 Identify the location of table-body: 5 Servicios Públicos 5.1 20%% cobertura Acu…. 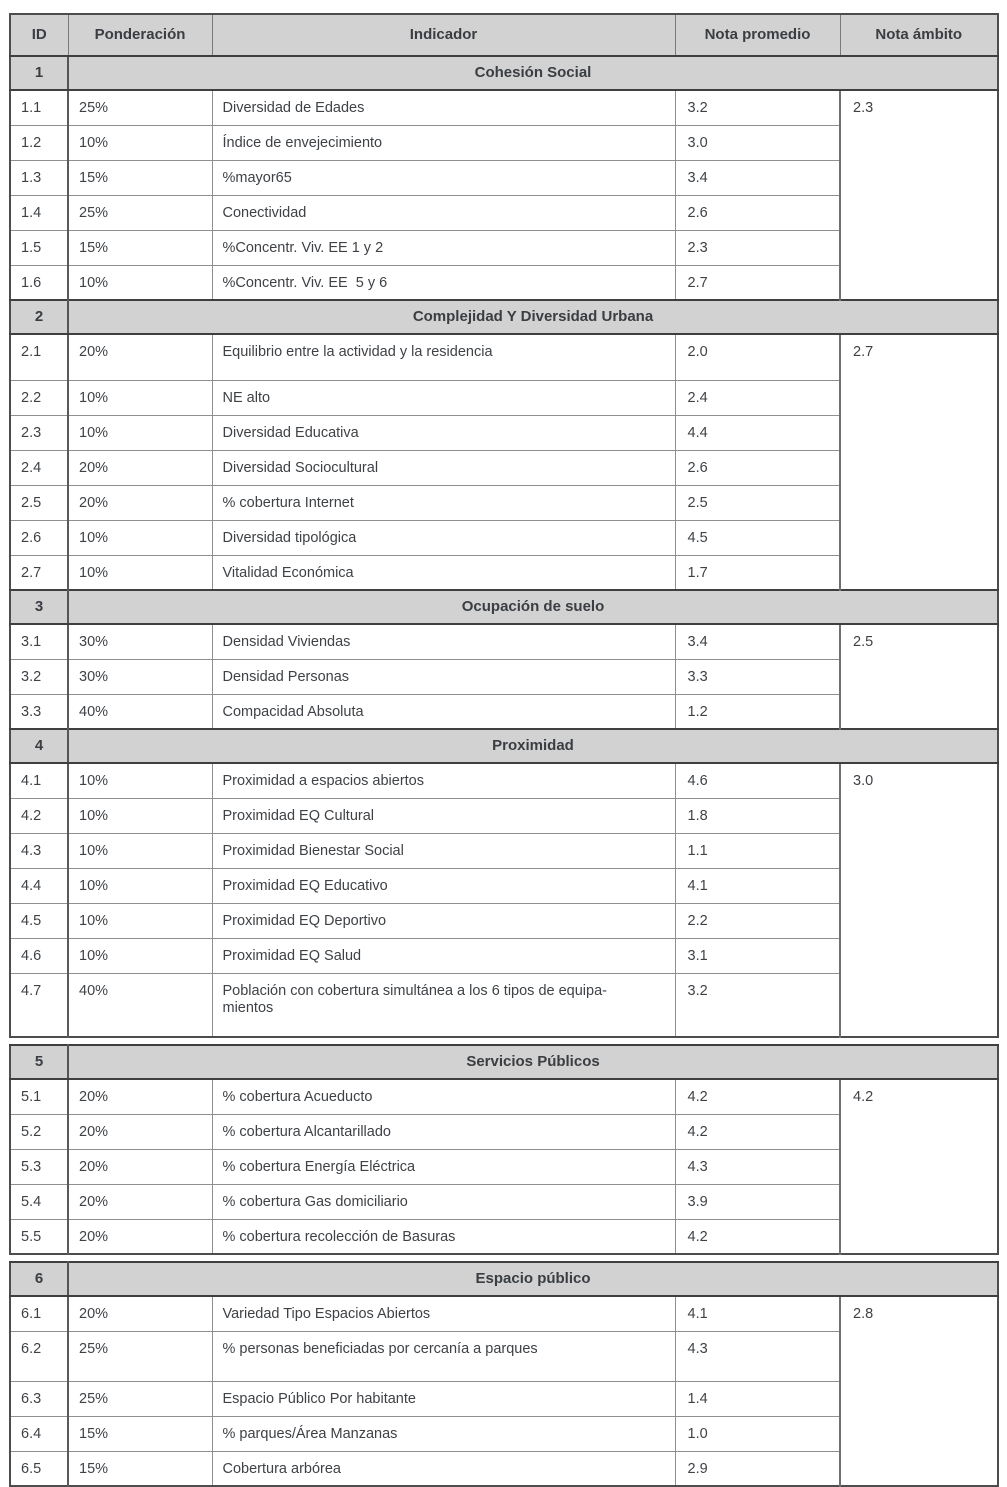
(504, 1149).